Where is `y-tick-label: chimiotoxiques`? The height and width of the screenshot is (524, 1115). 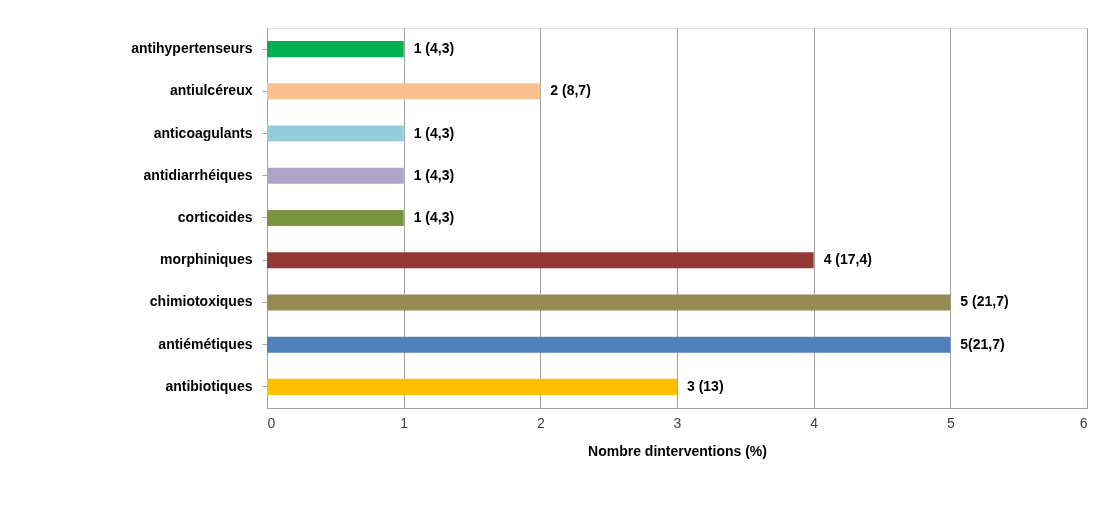 y-tick-label: chimiotoxiques is located at coordinates (201, 301).